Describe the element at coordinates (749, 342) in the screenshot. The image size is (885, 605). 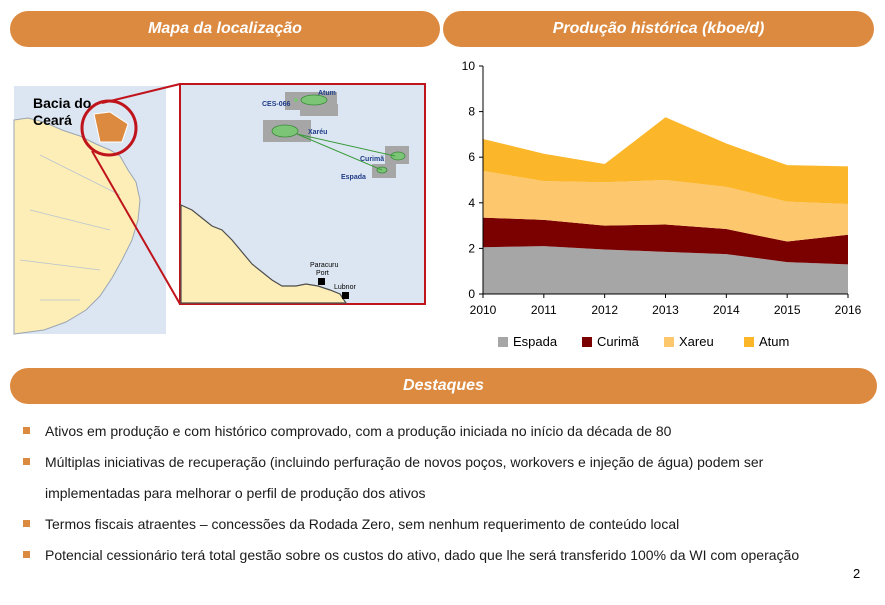
I see `legend-swatch-atum` at that location.